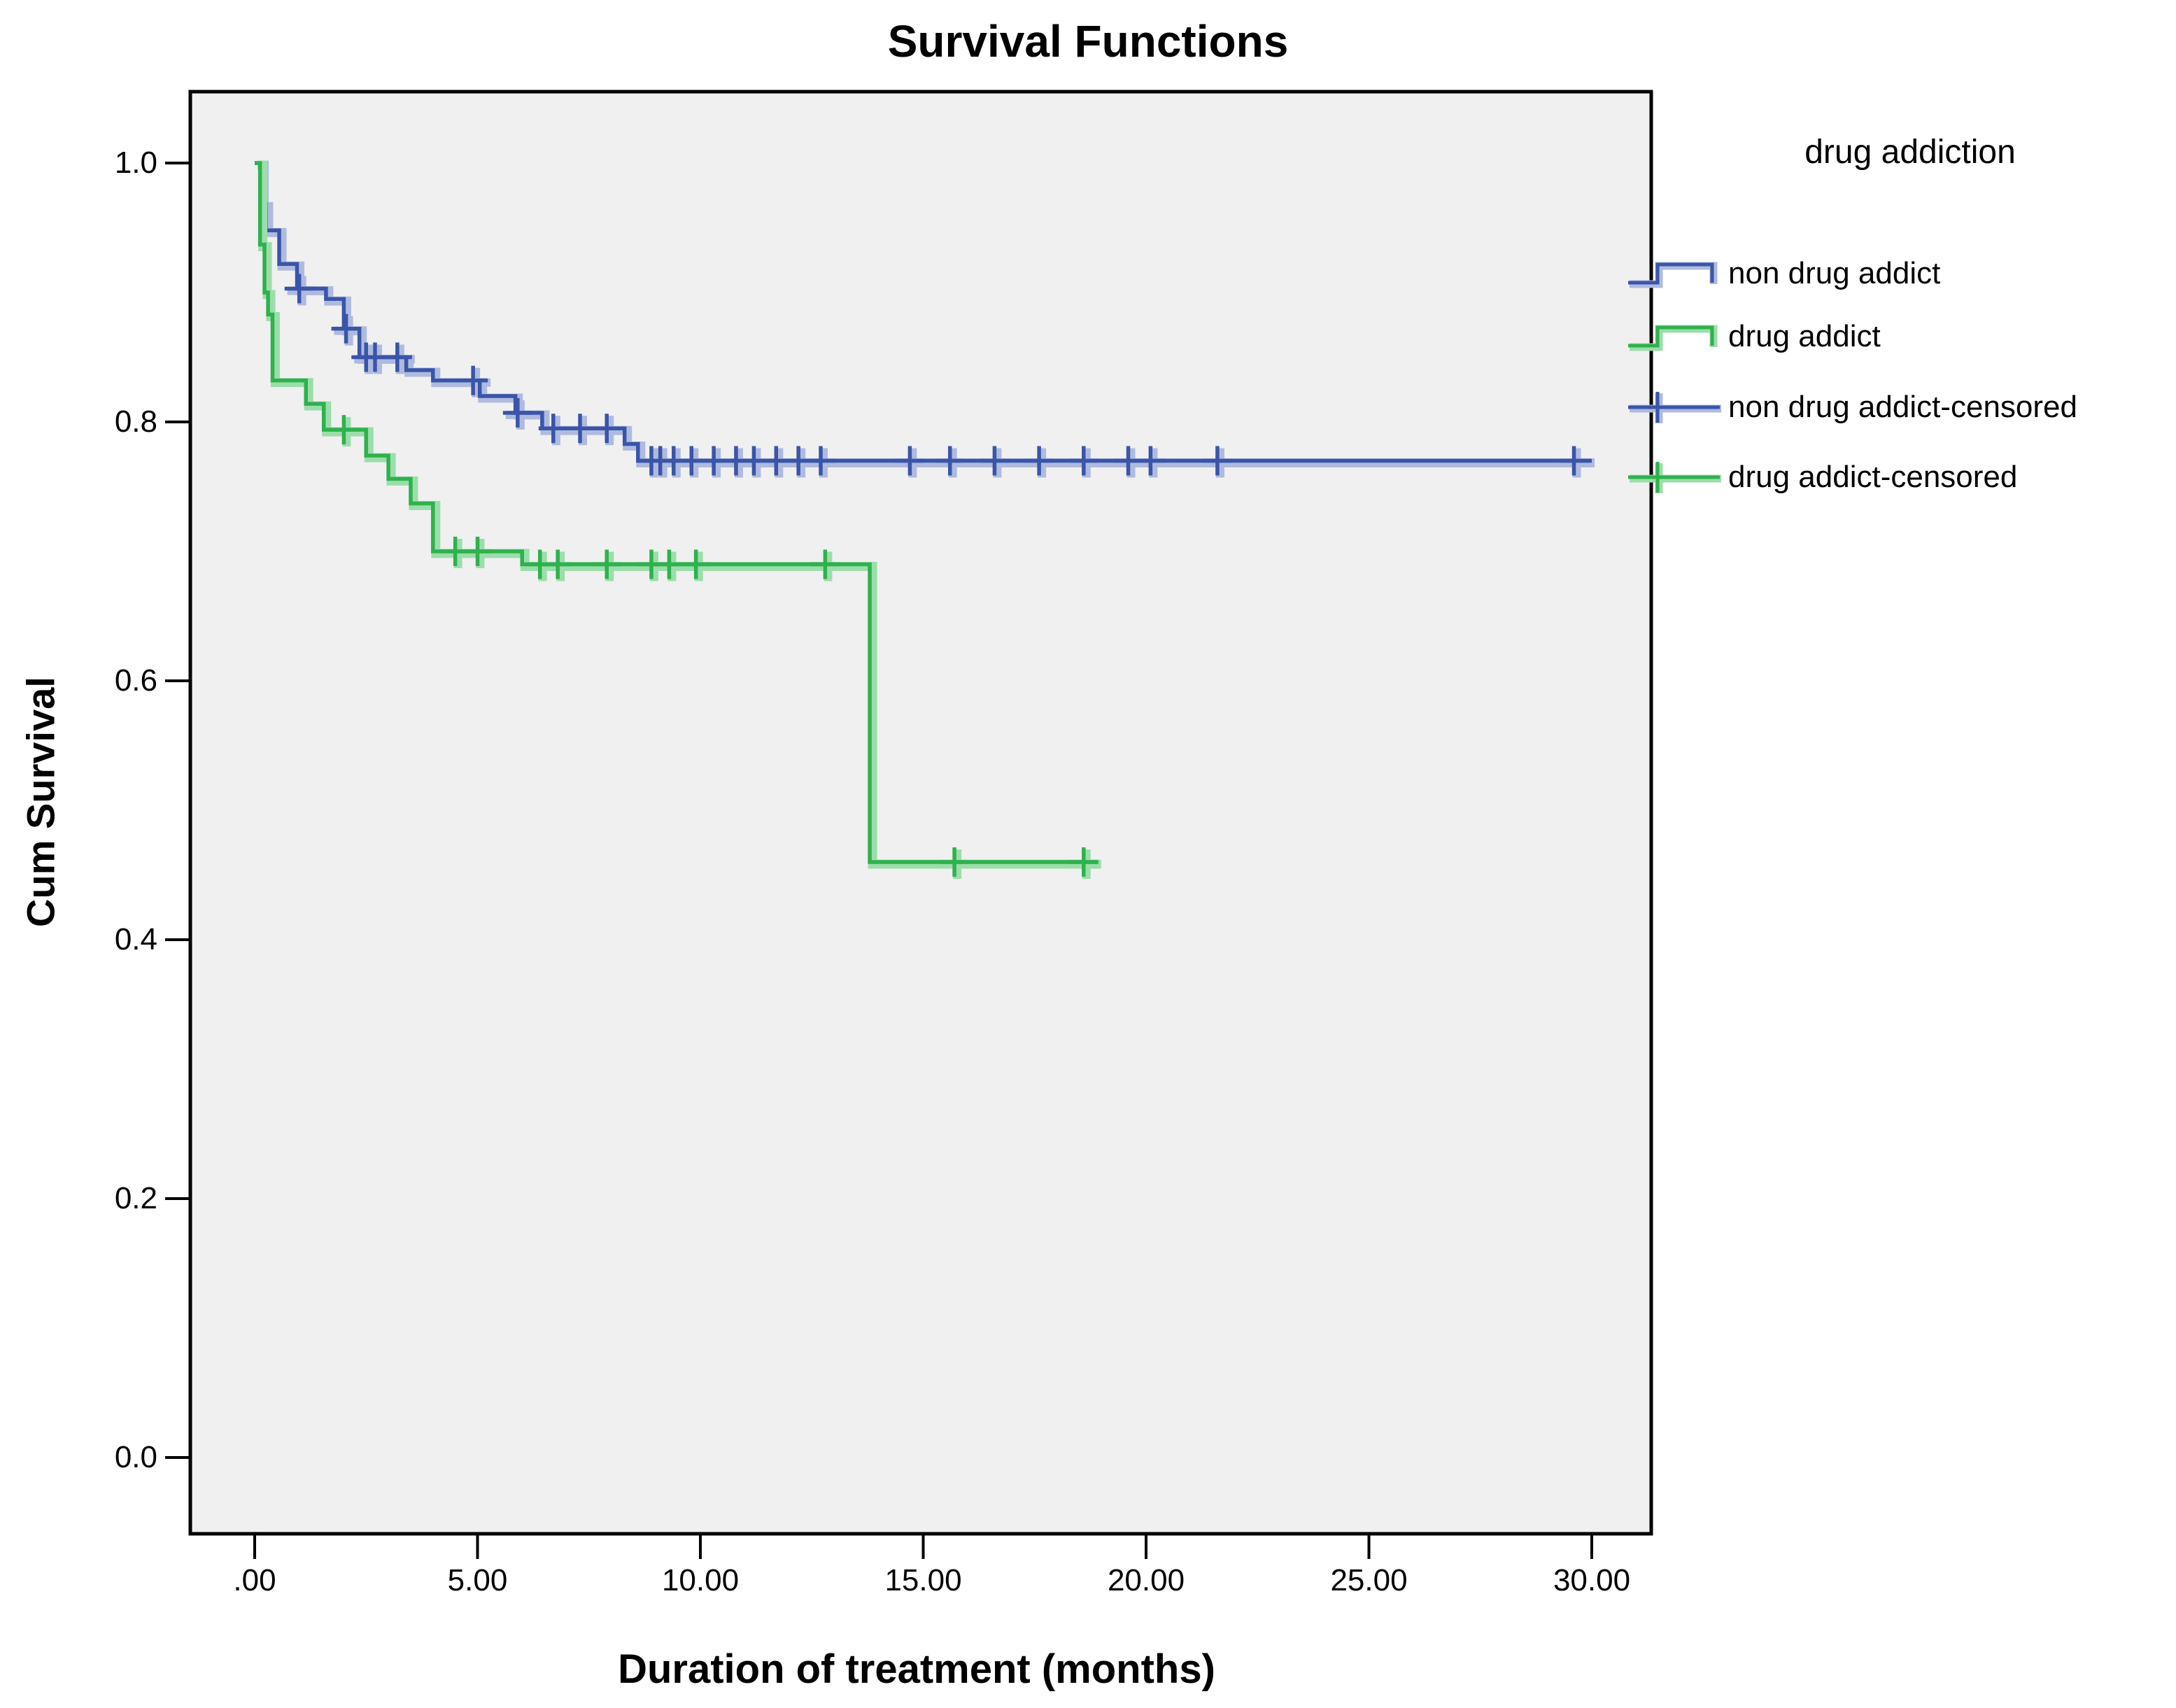  I want to click on y-tick-label: 0.4, so click(135, 939).